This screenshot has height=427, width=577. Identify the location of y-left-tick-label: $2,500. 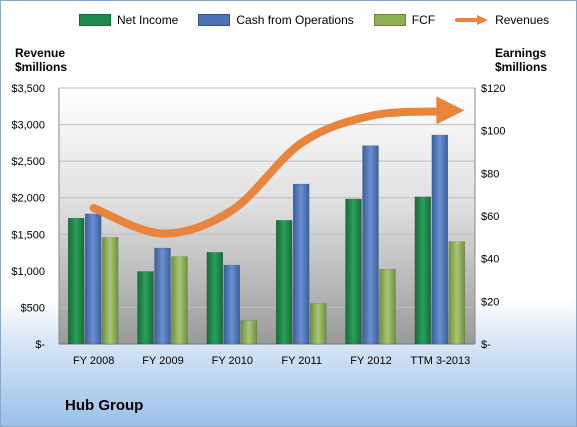
(28, 162).